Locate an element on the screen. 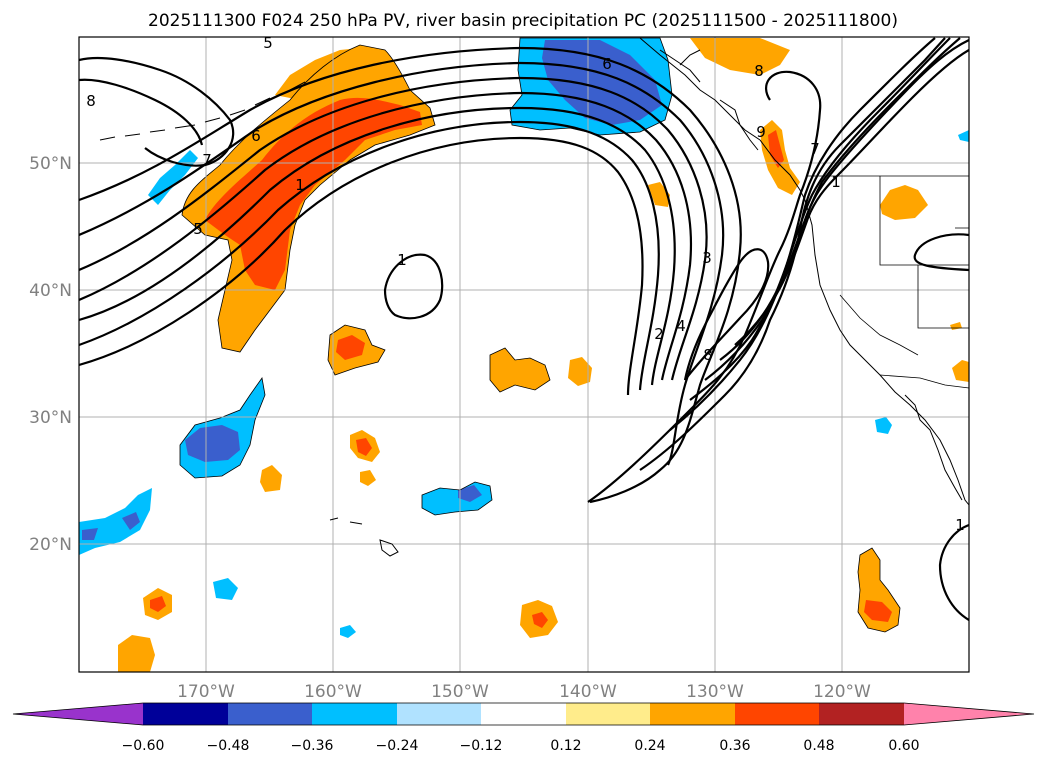 This screenshot has width=1047, height=765. neg-patch-w-21n-light is located at coordinates (115, 521).